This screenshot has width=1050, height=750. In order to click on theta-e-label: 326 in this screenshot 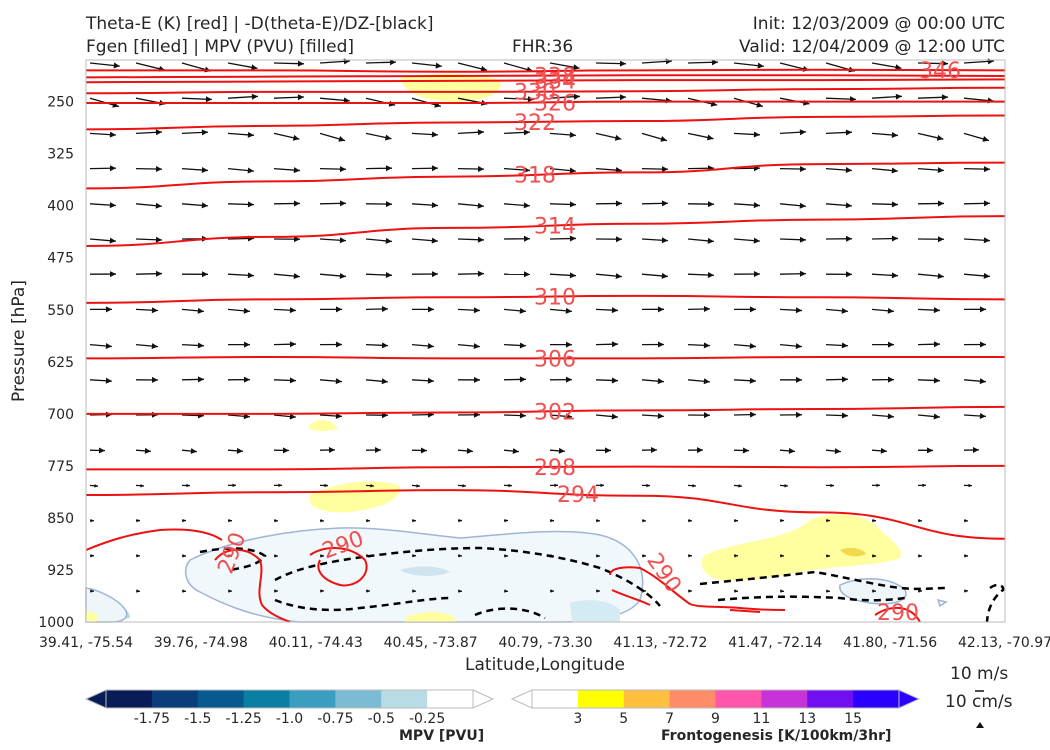, I will do `click(555, 103)`.